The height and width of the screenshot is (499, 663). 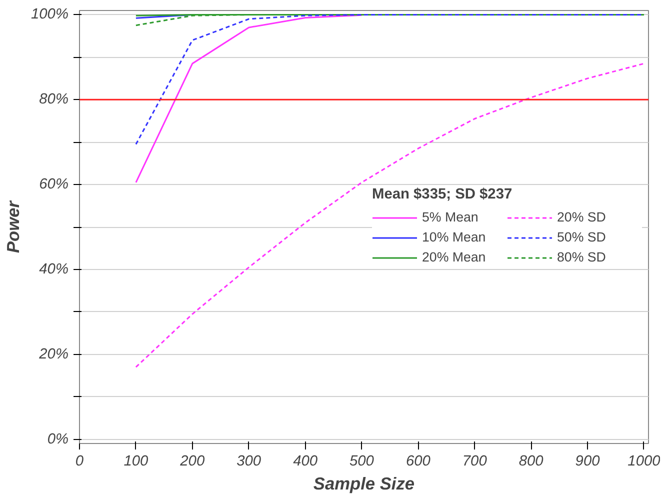 I want to click on y-tick-label: 20%, so click(x=53, y=354).